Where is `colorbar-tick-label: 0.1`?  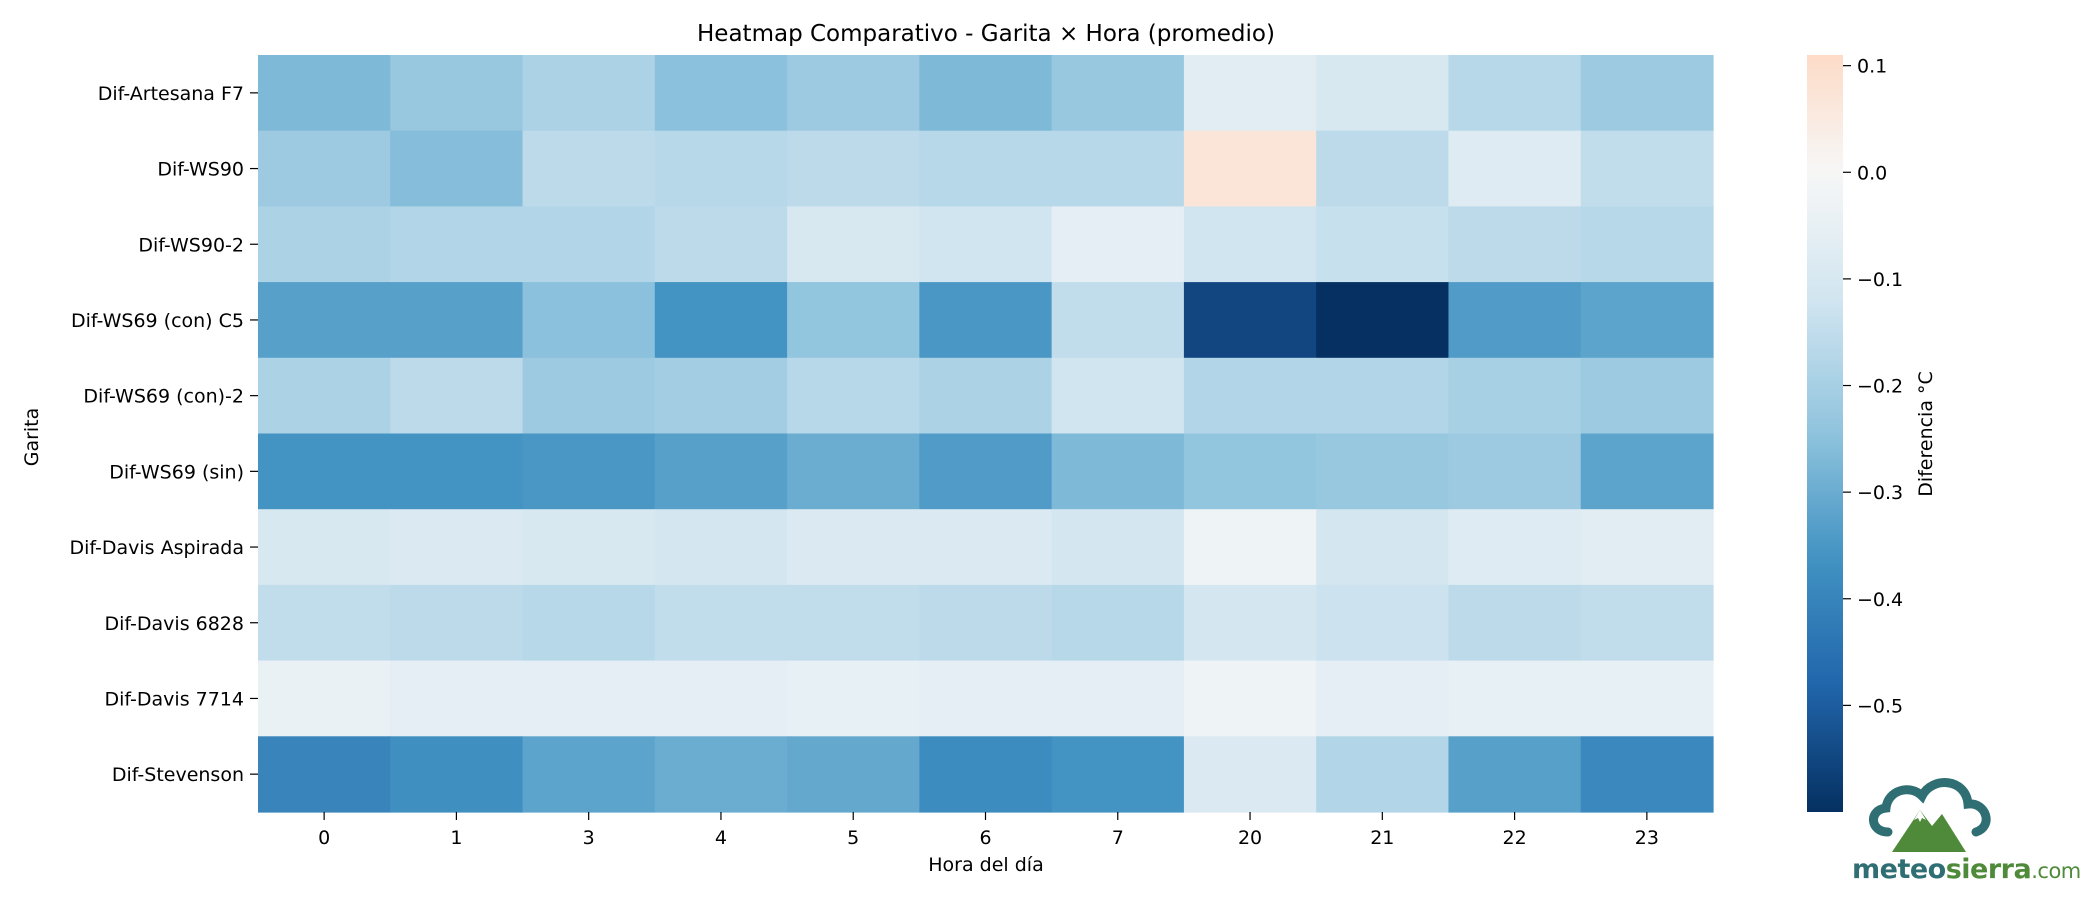
colorbar-tick-label: 0.1 is located at coordinates (1872, 67).